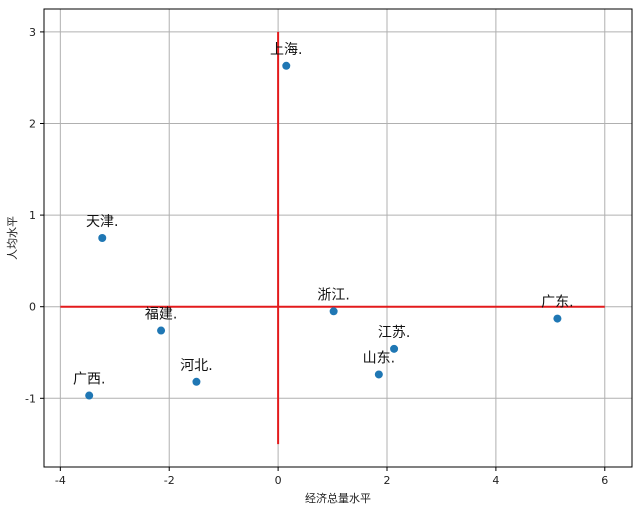 The width and height of the screenshot is (640, 512). I want to click on point-label: 广西., so click(89, 380).